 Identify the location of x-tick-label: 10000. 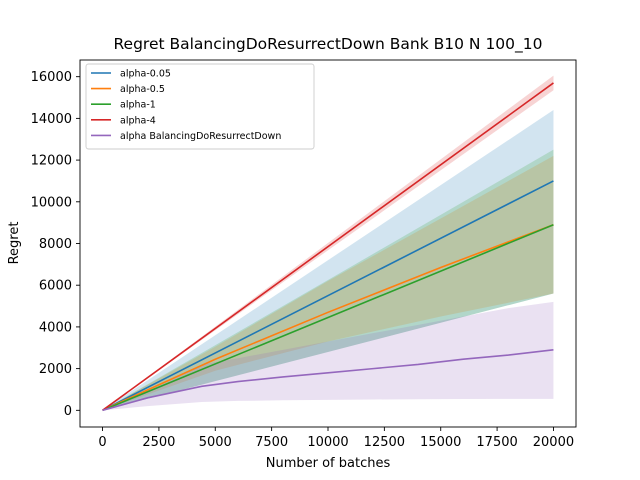
(327, 442).